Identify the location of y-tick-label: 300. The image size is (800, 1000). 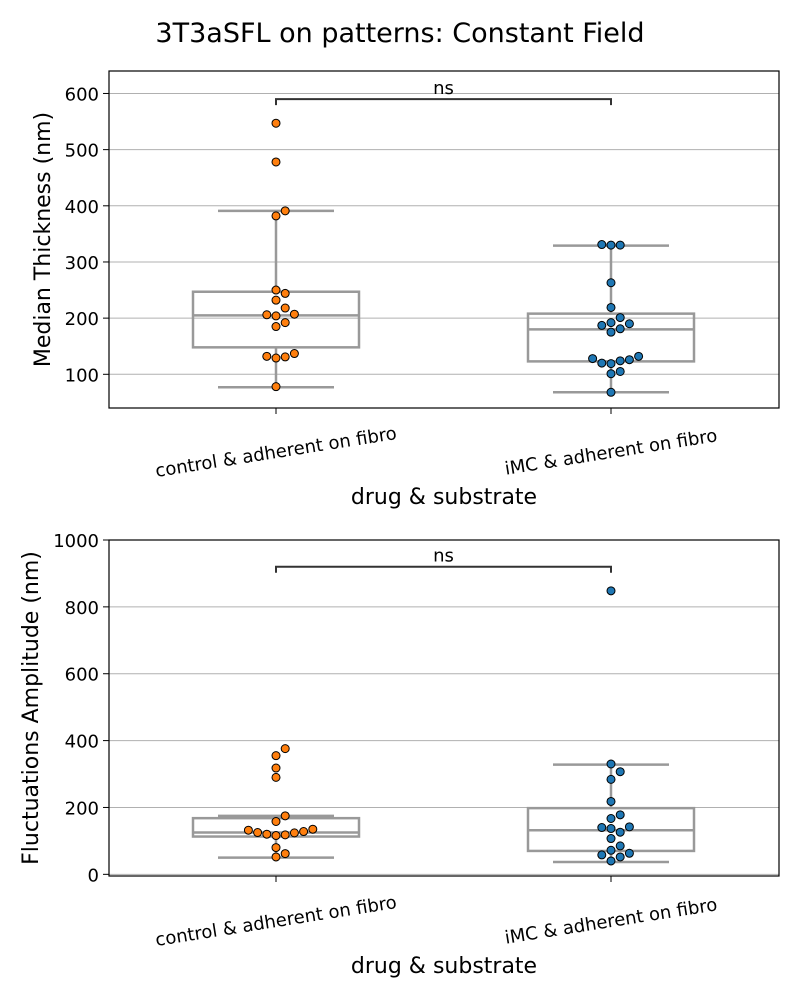
(82, 263).